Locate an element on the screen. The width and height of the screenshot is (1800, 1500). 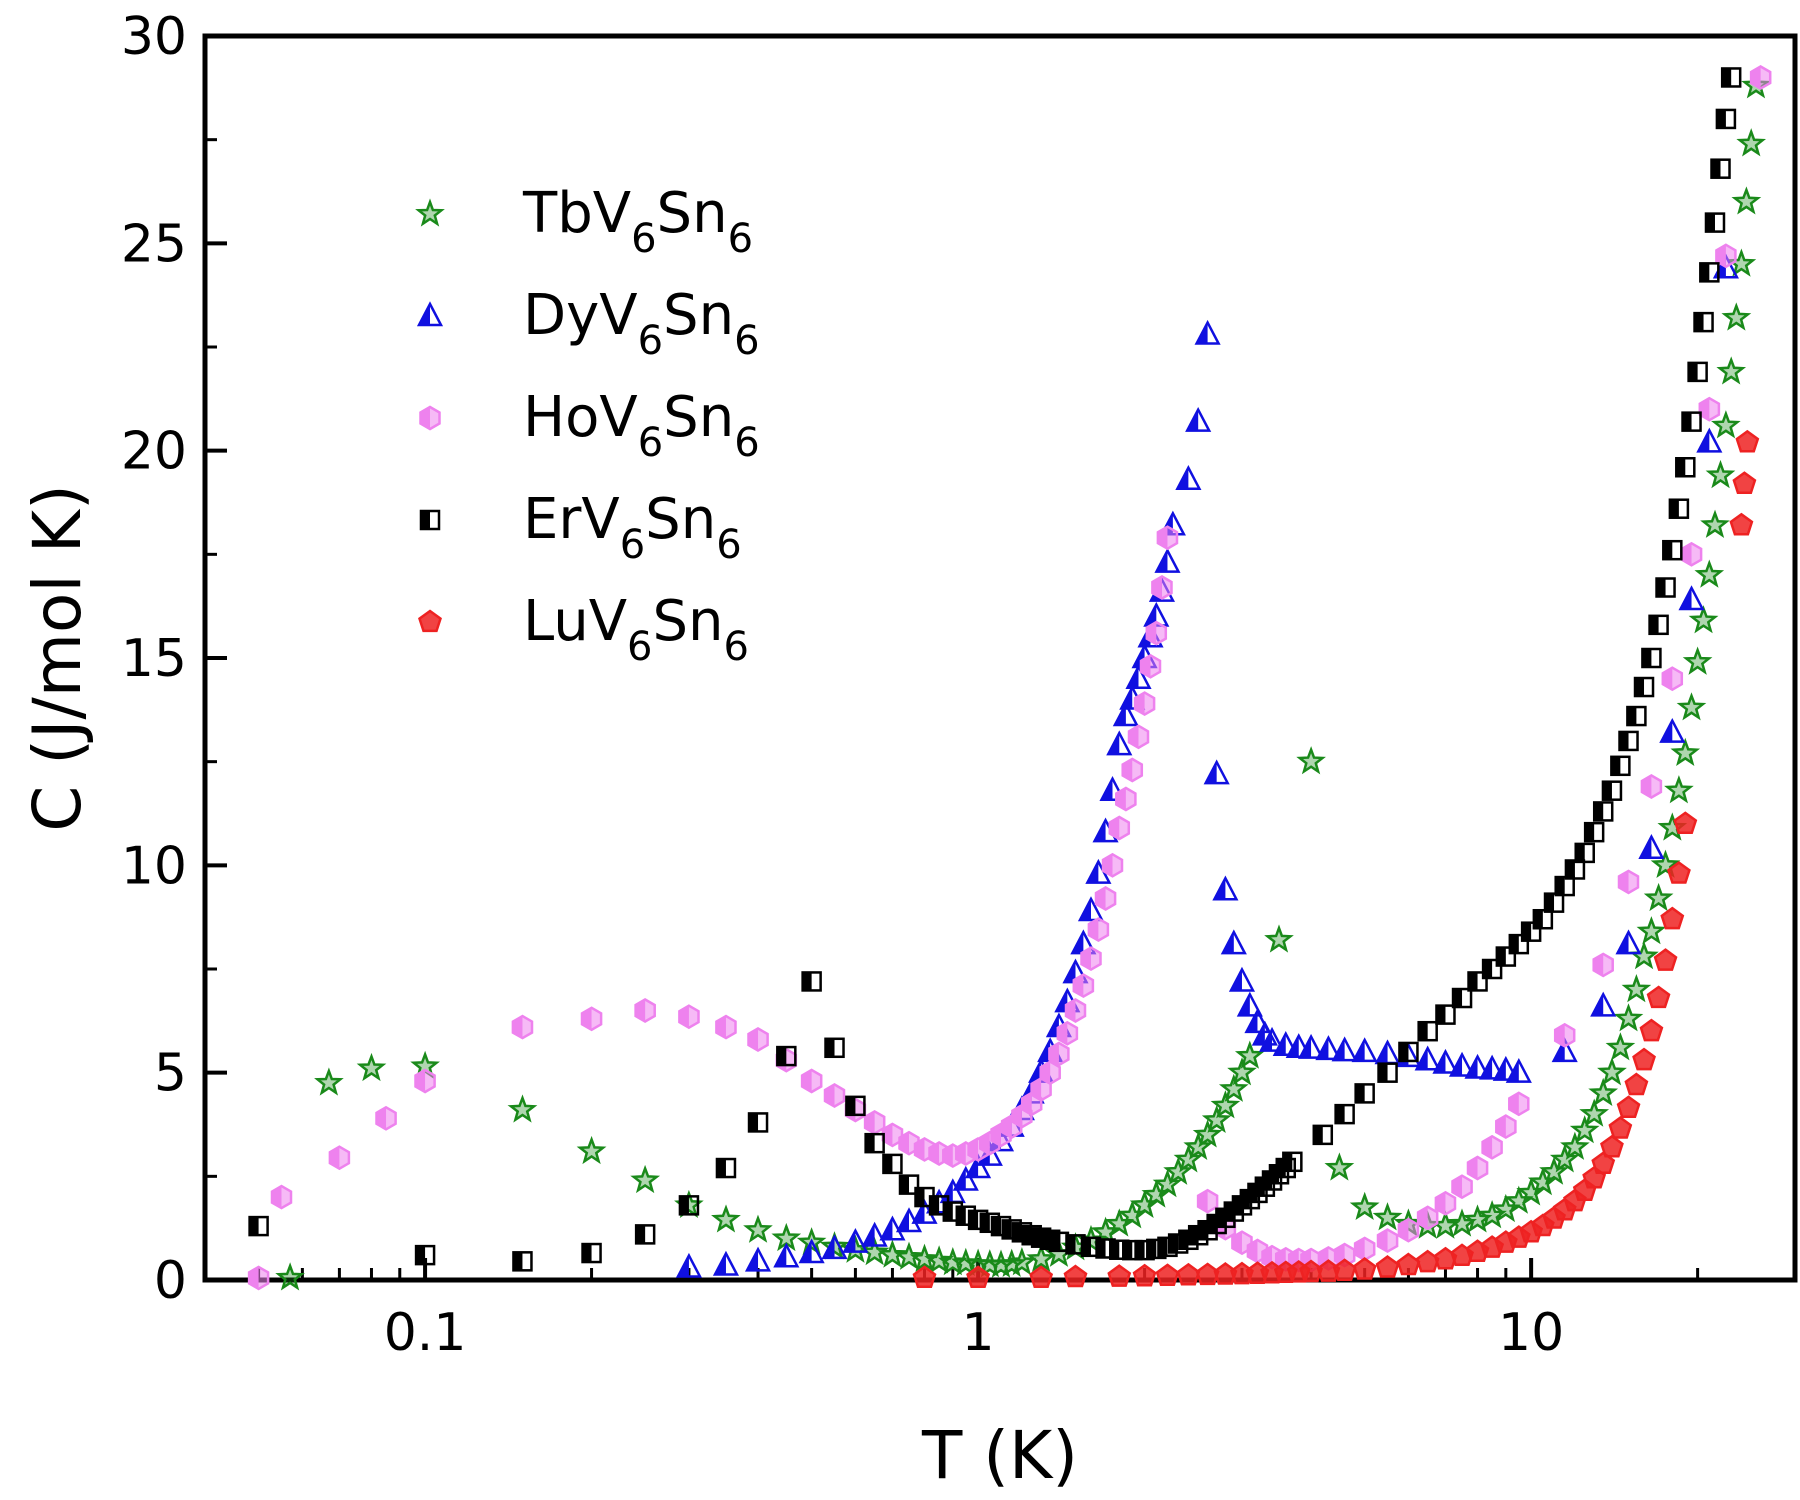
legend-text-part: LuV is located at coordinates (575, 621).